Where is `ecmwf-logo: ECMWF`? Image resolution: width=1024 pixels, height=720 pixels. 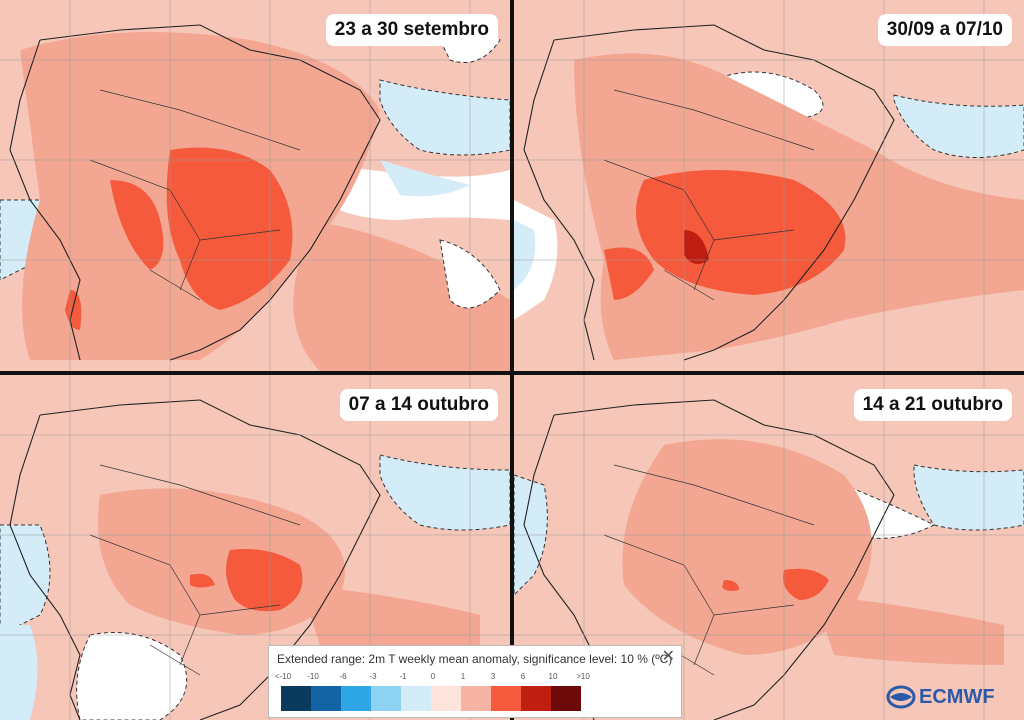
ecmwf-logo: ECMWF is located at coordinates (940, 697).